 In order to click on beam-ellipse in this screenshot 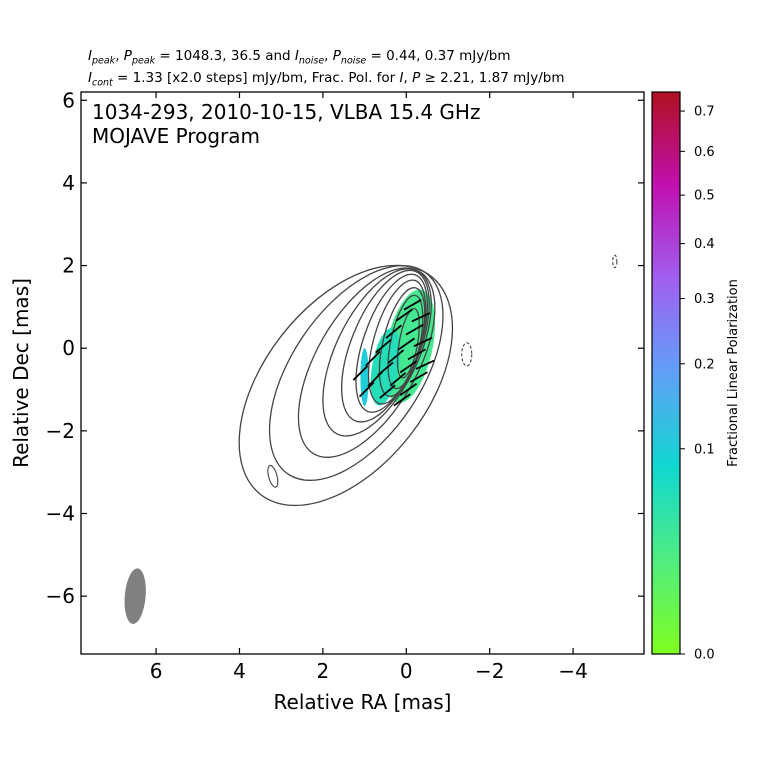, I will do `click(135, 596)`.